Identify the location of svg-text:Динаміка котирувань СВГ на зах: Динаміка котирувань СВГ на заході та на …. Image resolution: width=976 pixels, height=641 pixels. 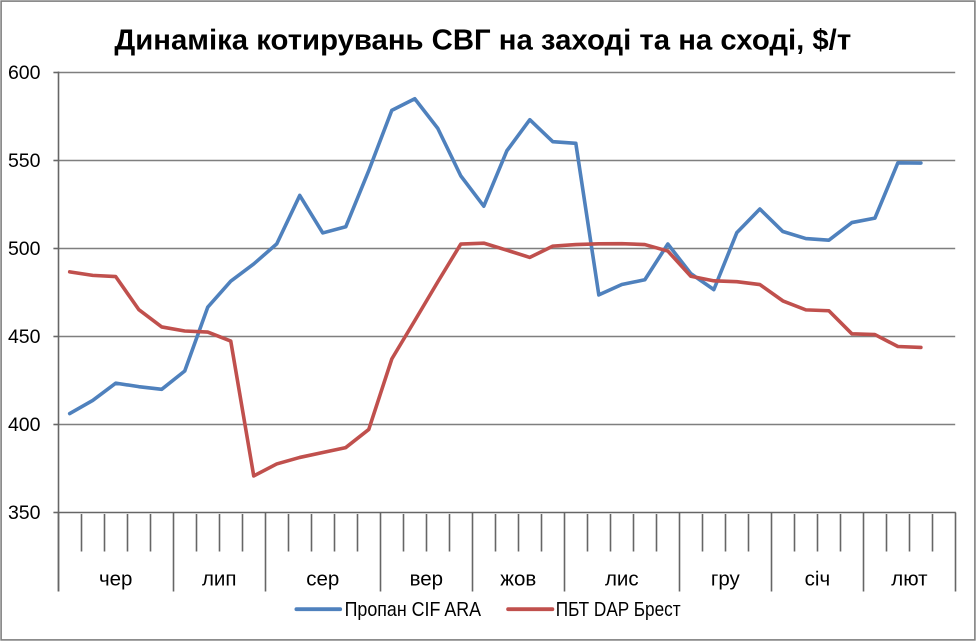
(482, 41).